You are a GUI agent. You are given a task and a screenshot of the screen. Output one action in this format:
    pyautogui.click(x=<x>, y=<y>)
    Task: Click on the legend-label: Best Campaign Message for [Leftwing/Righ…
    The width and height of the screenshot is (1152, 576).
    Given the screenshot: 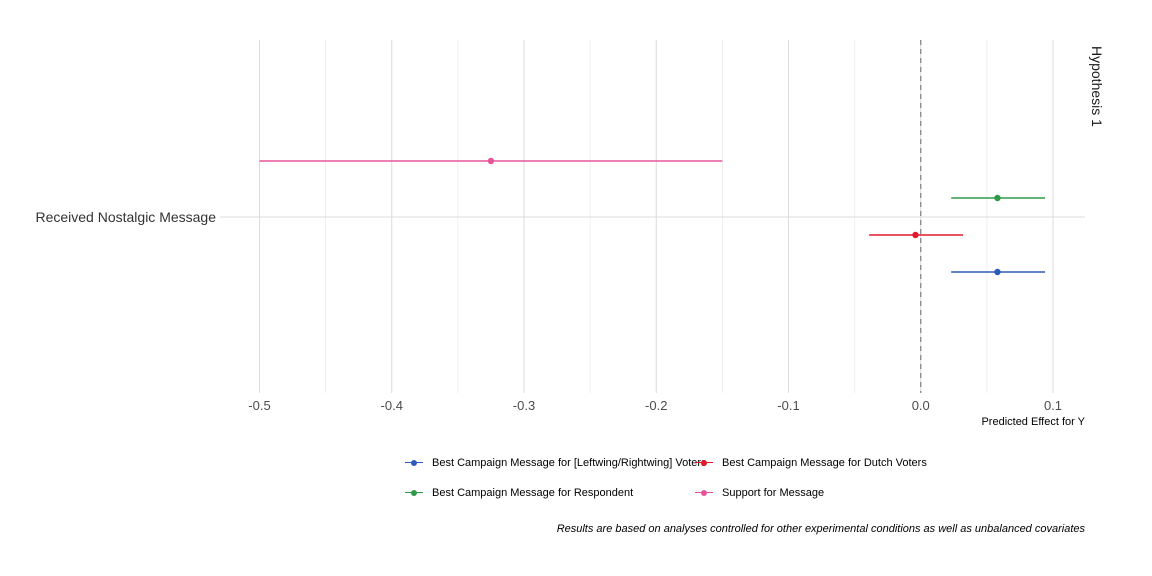 What is the action you would take?
    pyautogui.click(x=569, y=463)
    